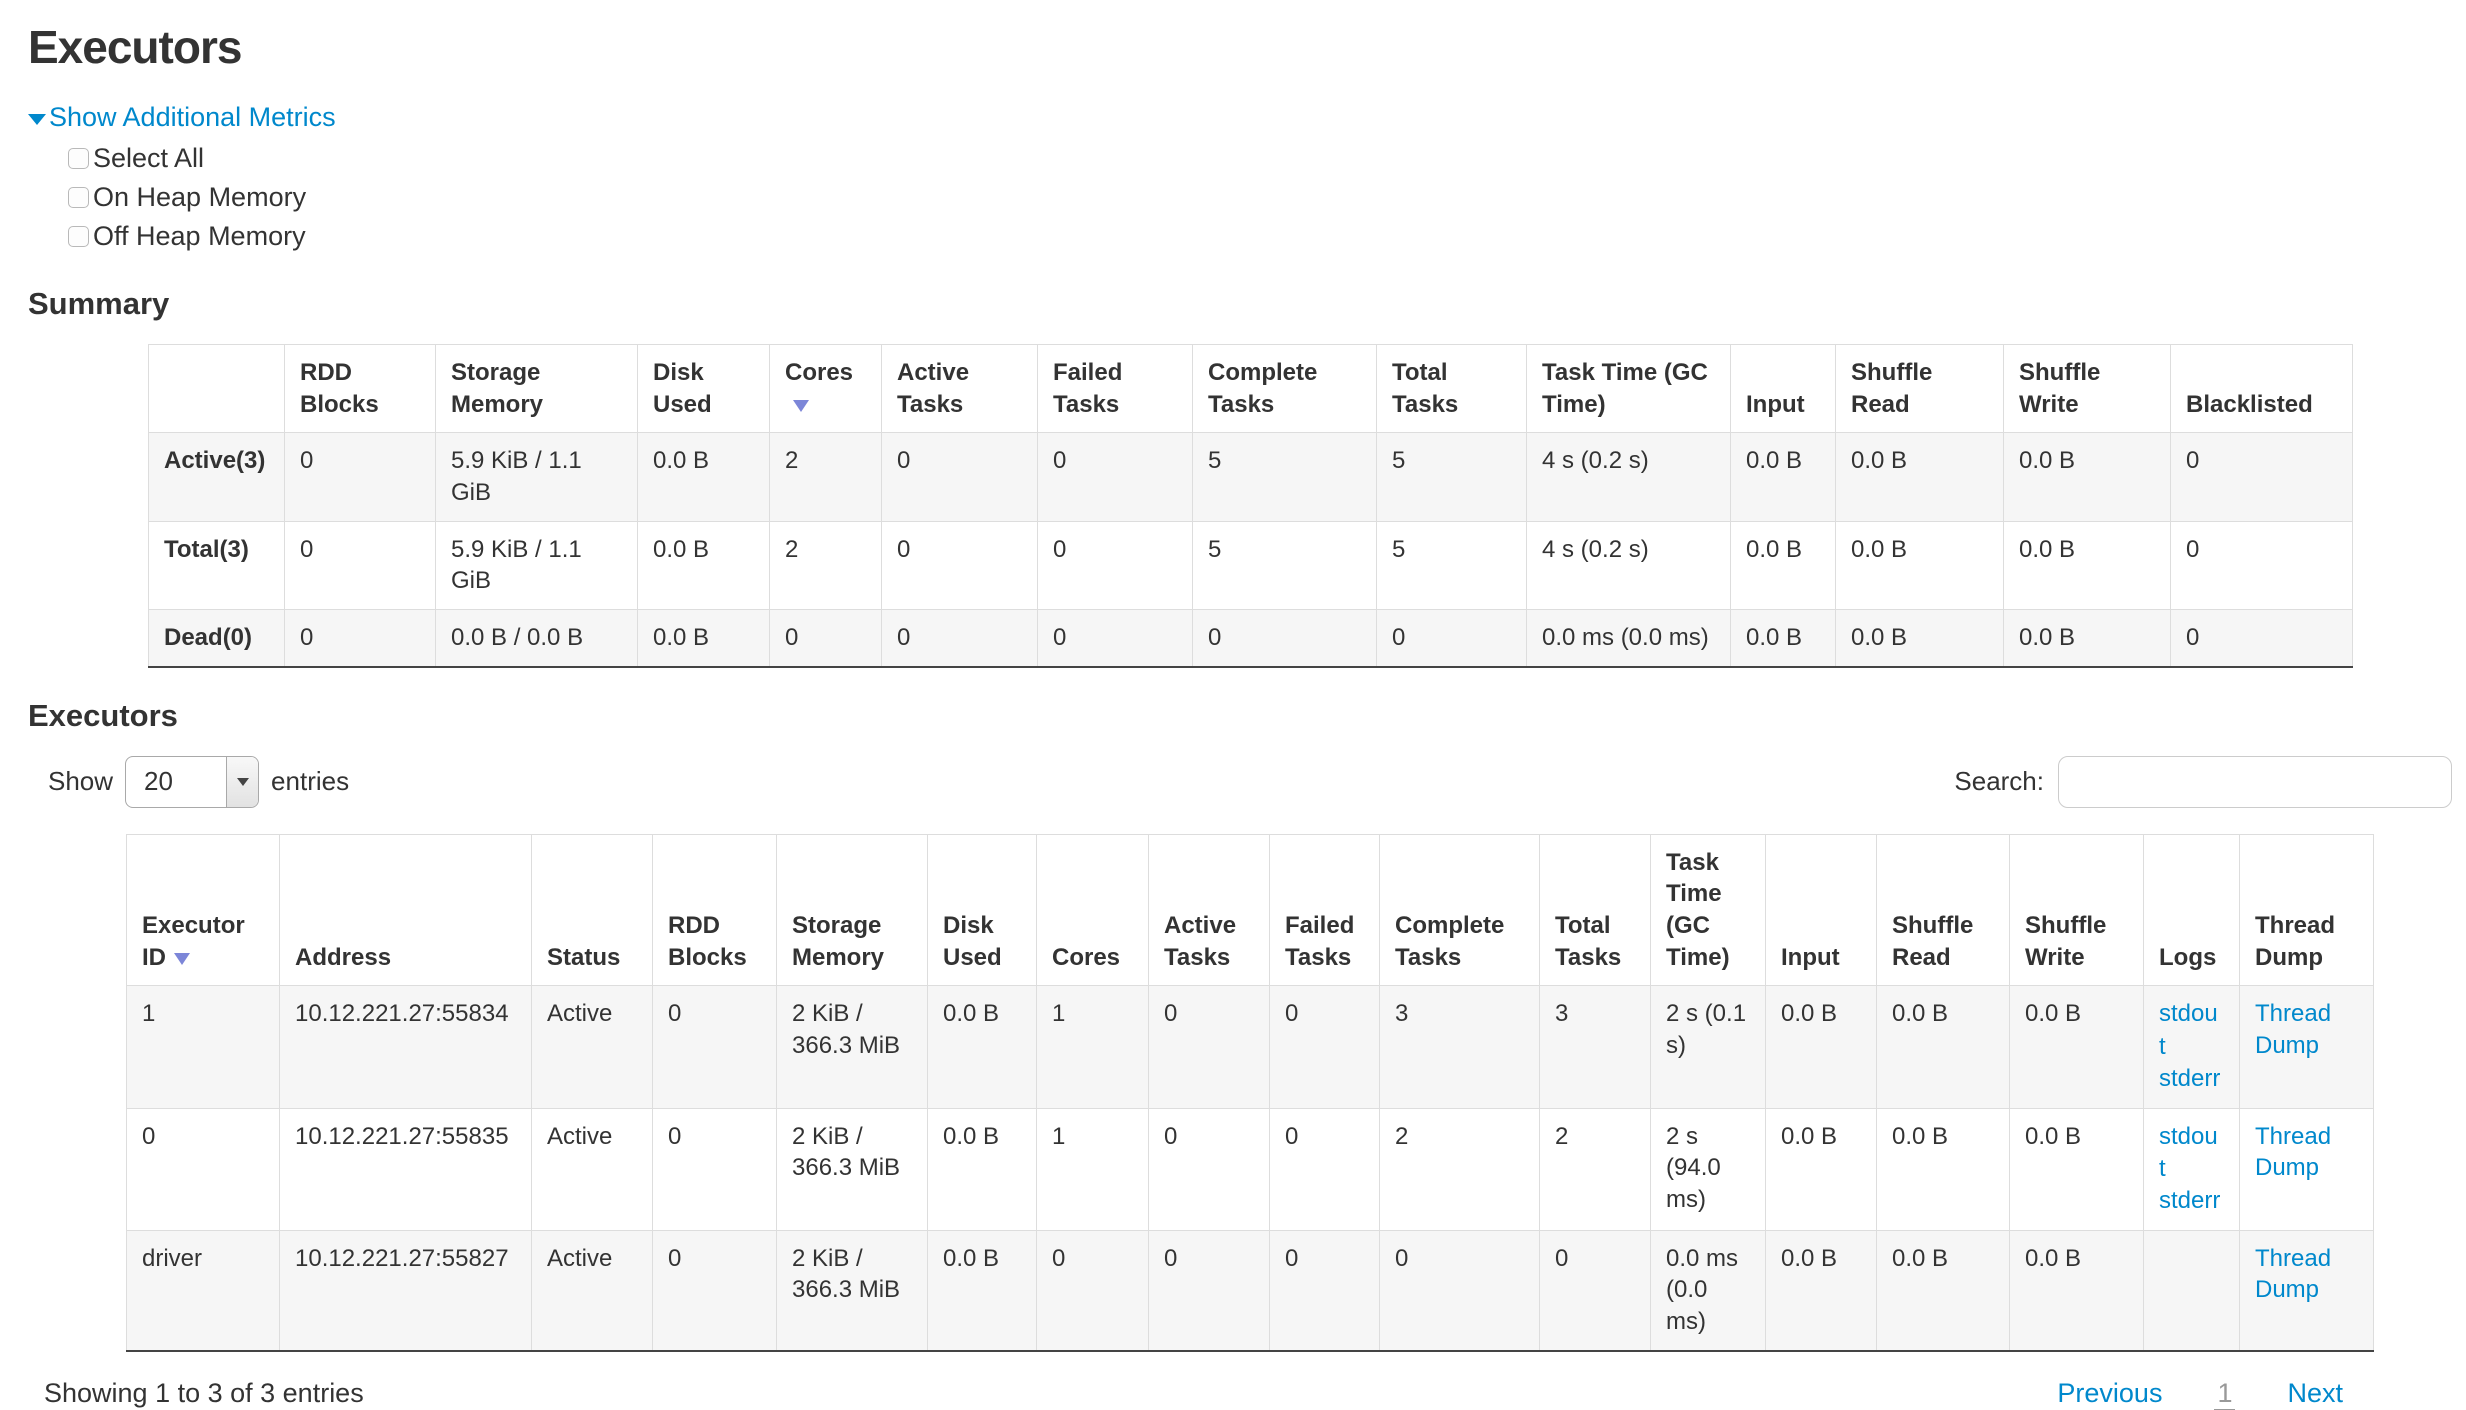 The height and width of the screenshot is (1410, 2466). Describe the element at coordinates (2191, 1290) in the screenshot. I see `cell-logs` at that location.